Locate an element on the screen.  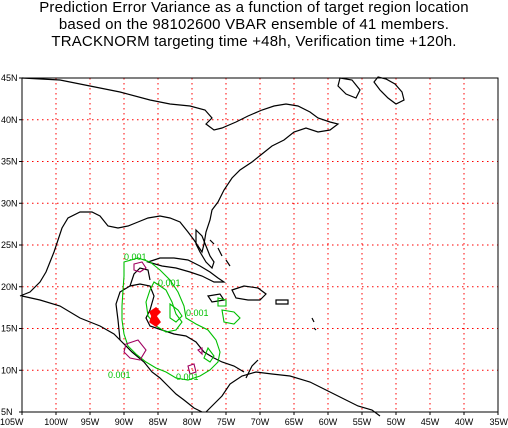
latitude-label: 40N is located at coordinates (9, 120).